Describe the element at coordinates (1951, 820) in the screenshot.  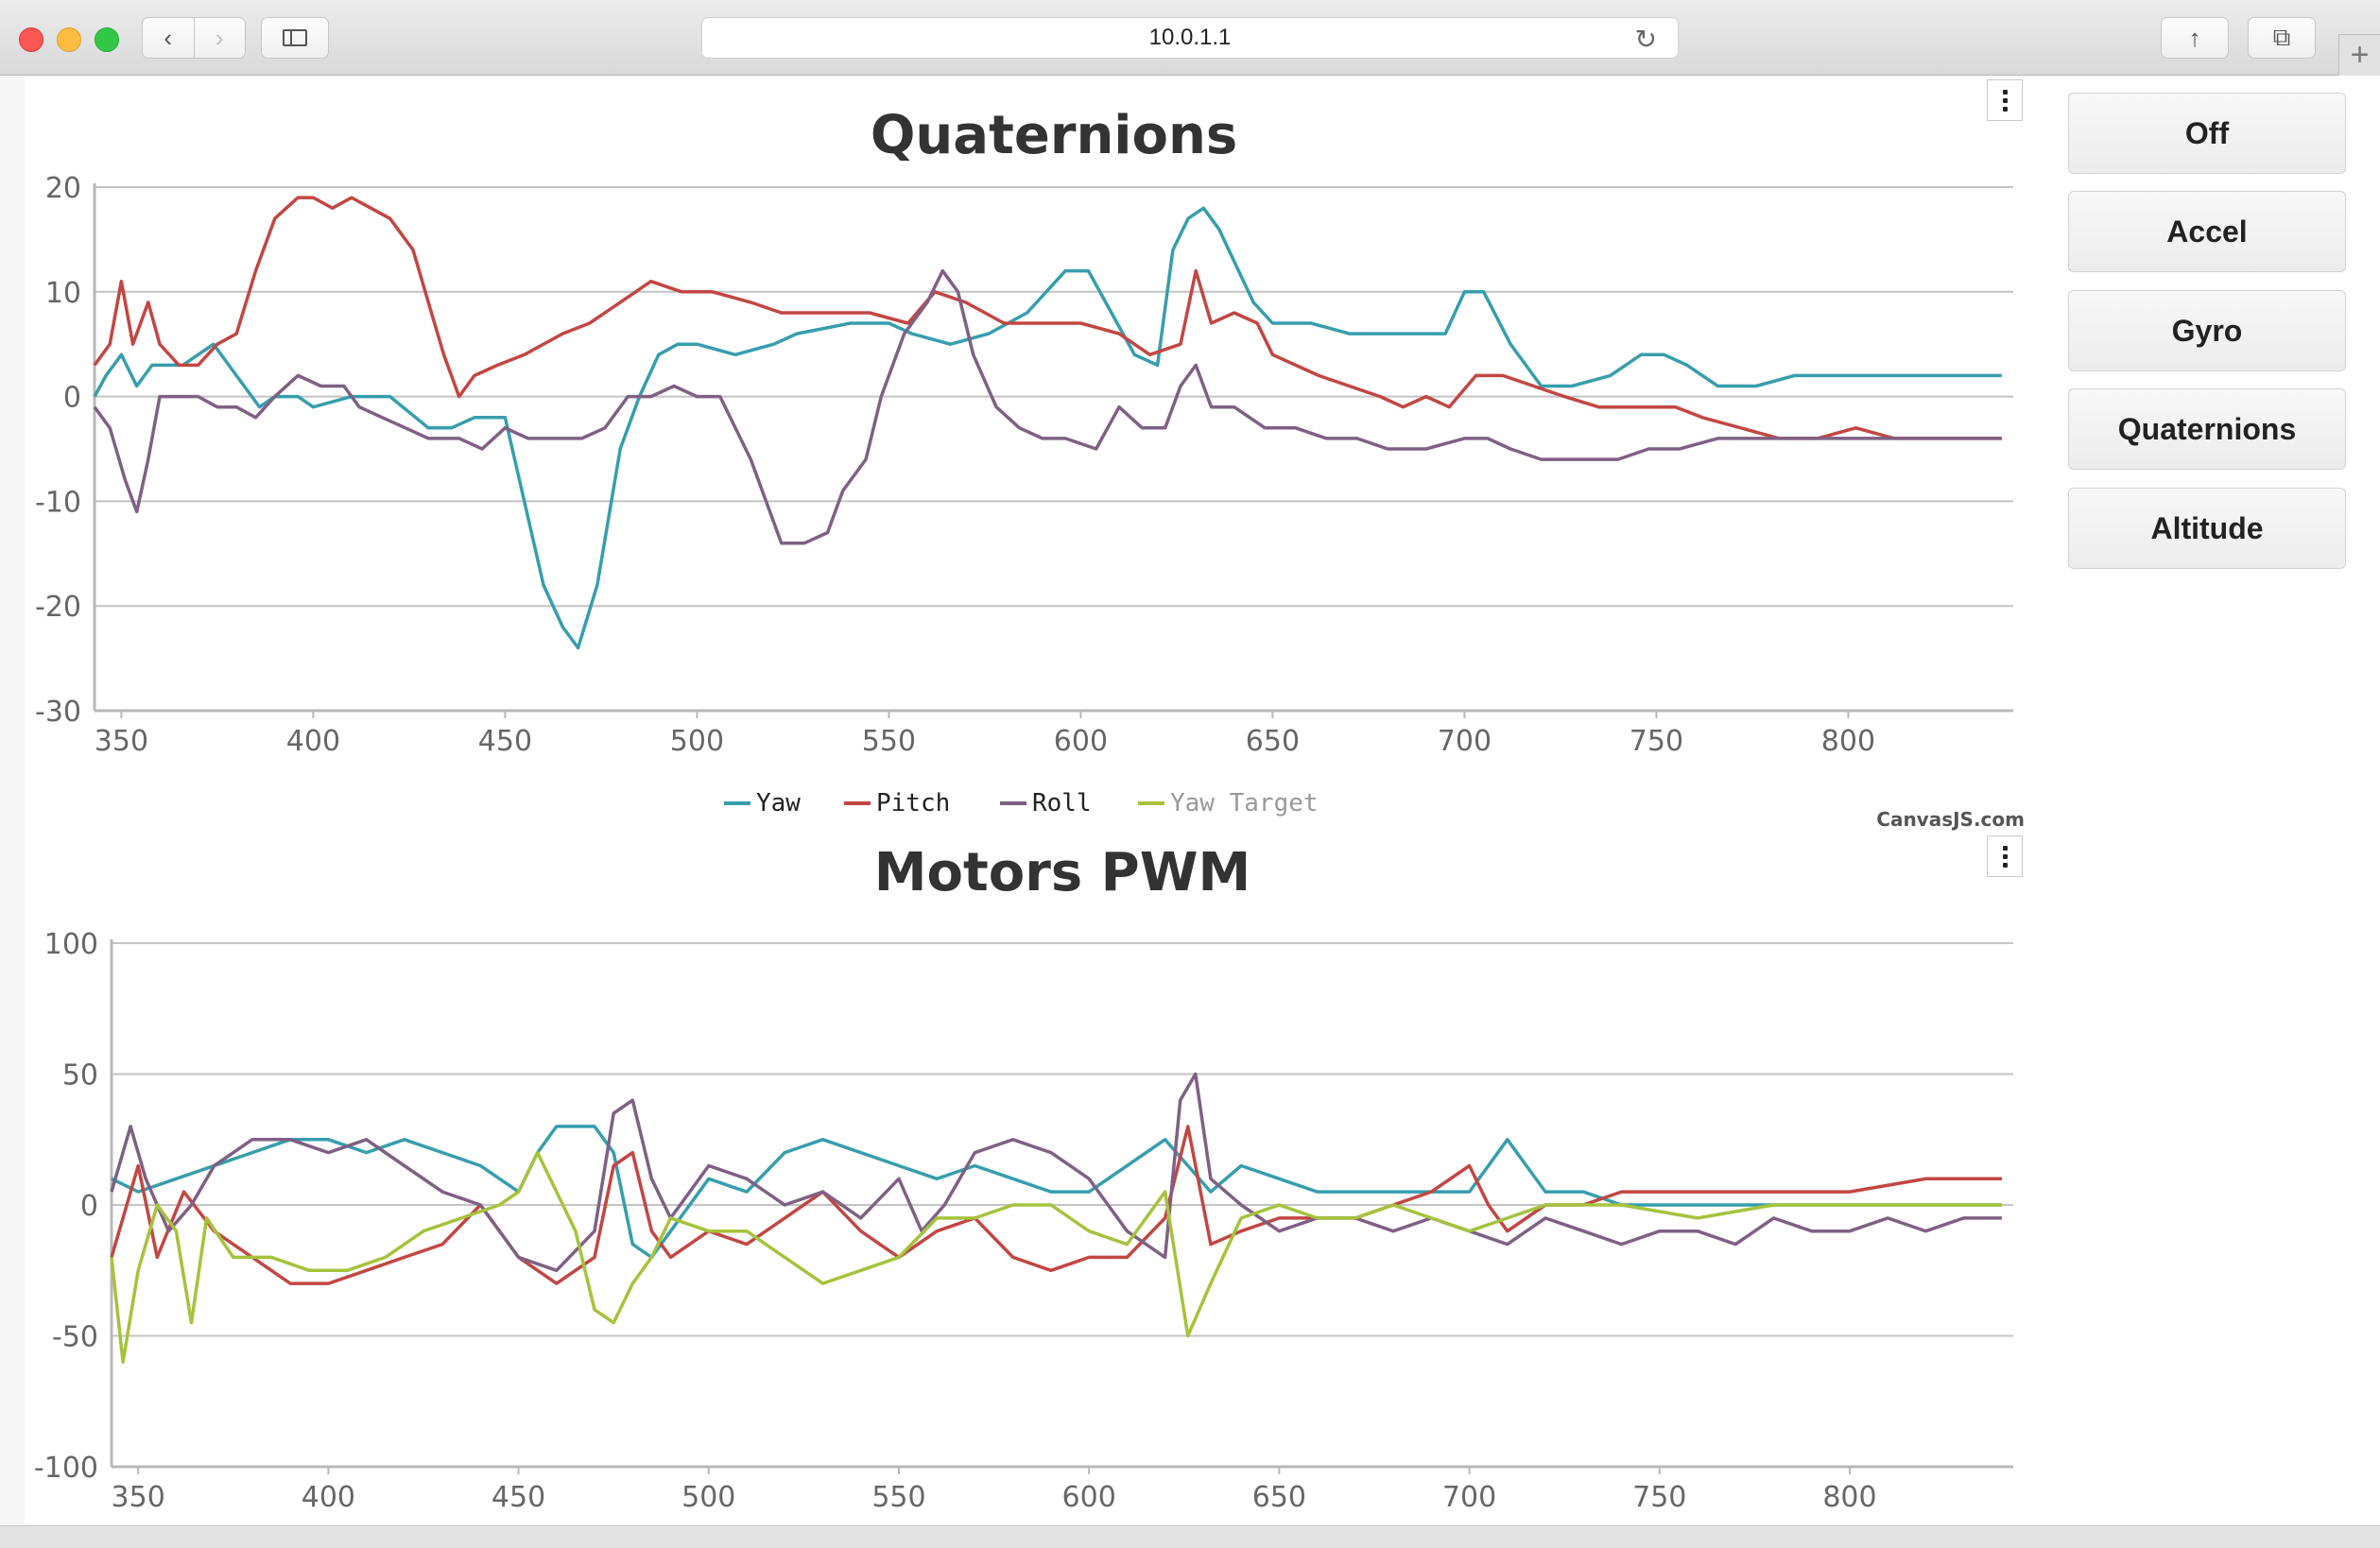
I see `canvasjs-credit: CanvasJS.com` at that location.